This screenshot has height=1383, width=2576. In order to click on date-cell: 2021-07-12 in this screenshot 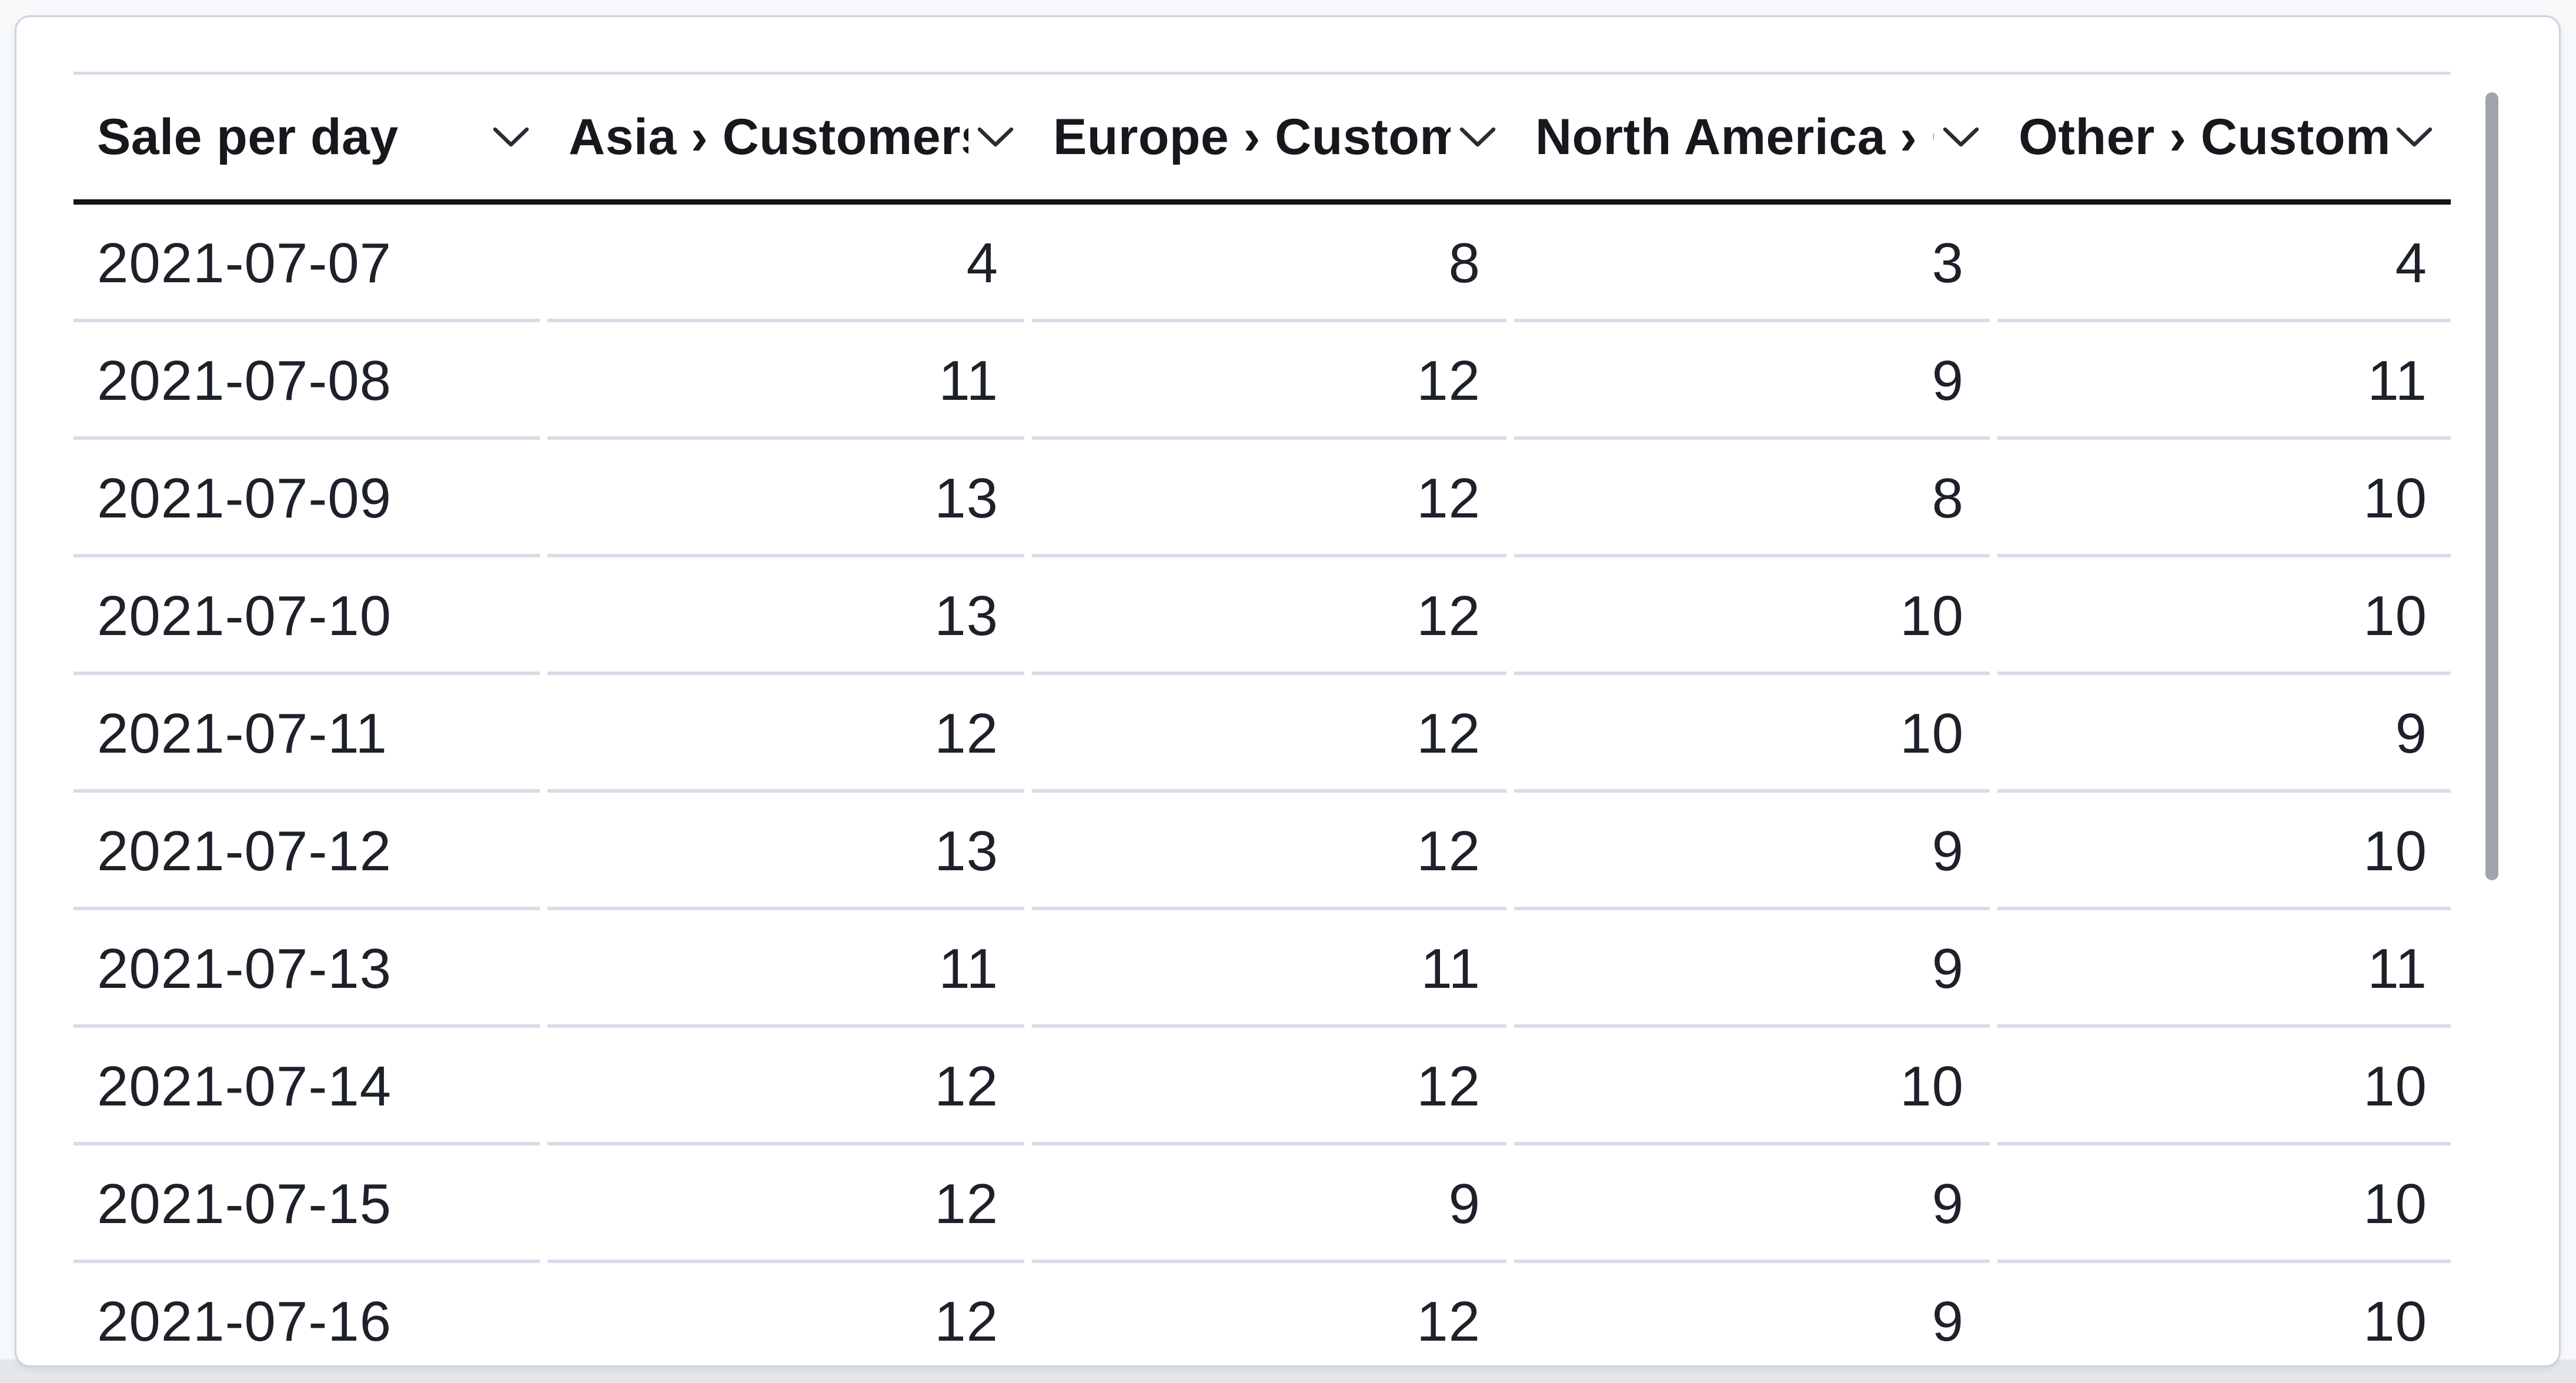, I will do `click(310, 851)`.